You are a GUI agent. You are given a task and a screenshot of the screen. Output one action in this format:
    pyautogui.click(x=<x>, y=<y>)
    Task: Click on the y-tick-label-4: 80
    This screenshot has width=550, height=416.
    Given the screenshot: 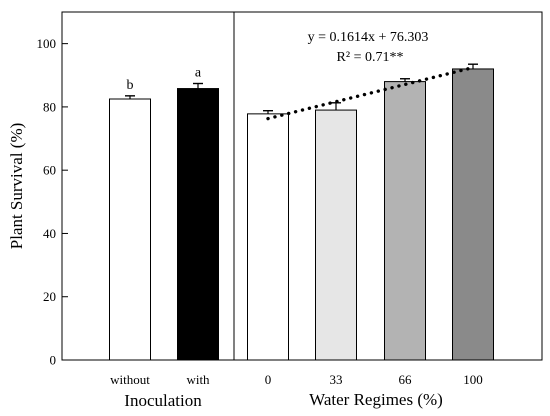 What is the action you would take?
    pyautogui.click(x=49, y=106)
    